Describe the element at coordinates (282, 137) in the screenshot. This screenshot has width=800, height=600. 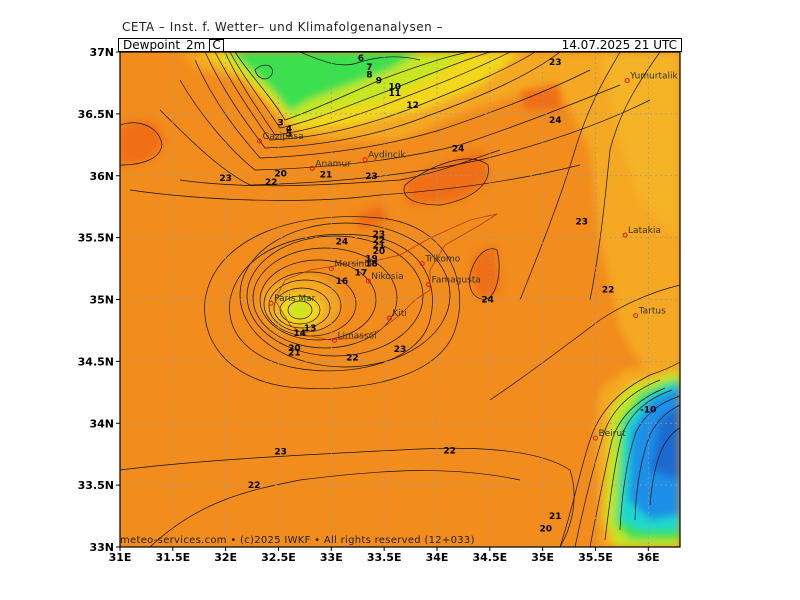
I see `place-label: Gazipasa` at that location.